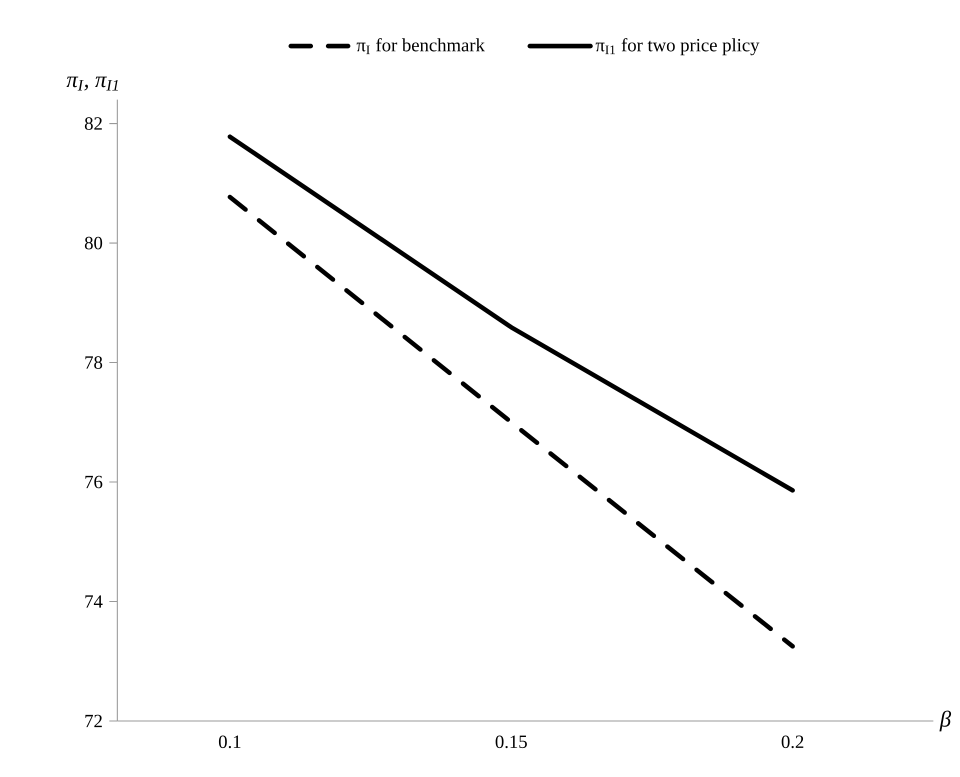 The image size is (960, 777). Describe the element at coordinates (93, 482) in the screenshot. I see `y-tick-label: 76` at that location.